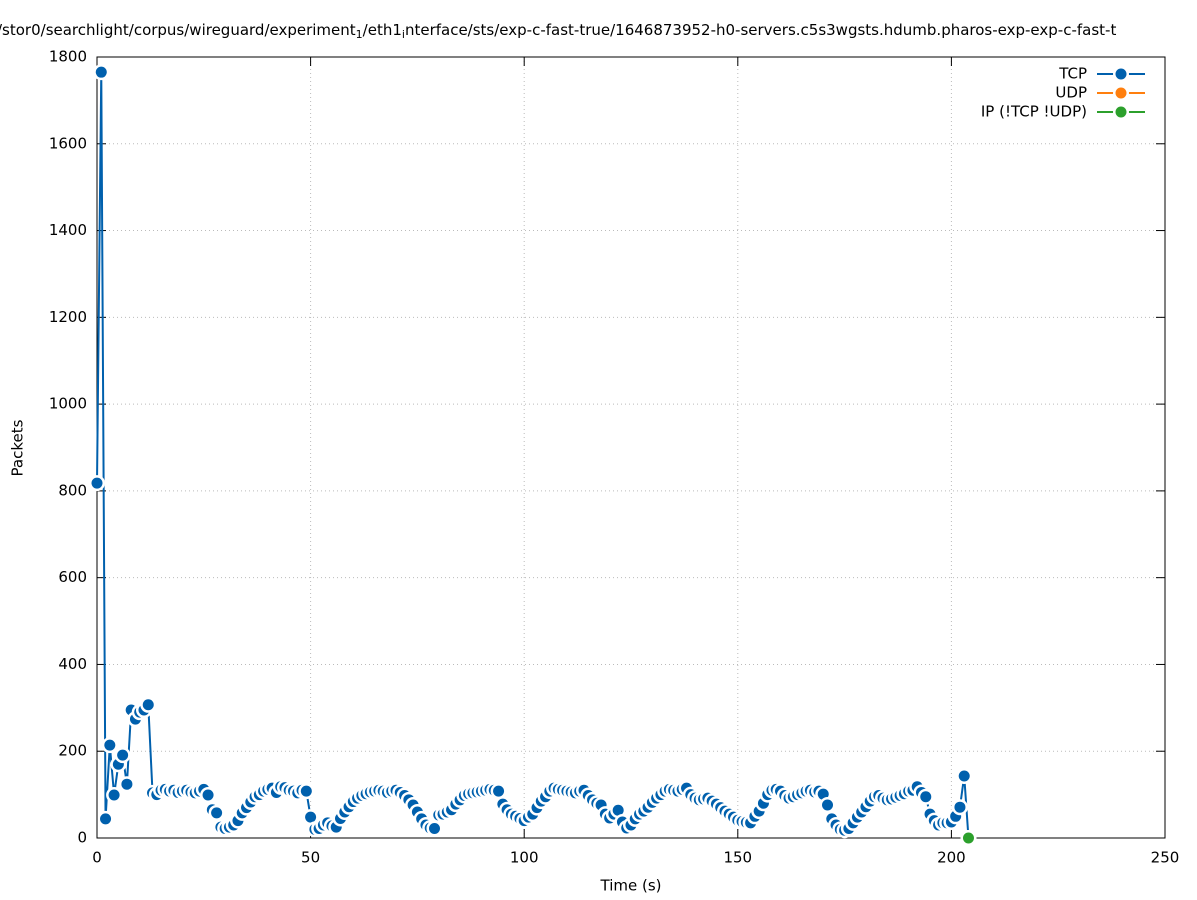 Image resolution: width=1197 pixels, height=900 pixels. Describe the element at coordinates (524, 858) in the screenshot. I see `x-tick-label: 100` at that location.